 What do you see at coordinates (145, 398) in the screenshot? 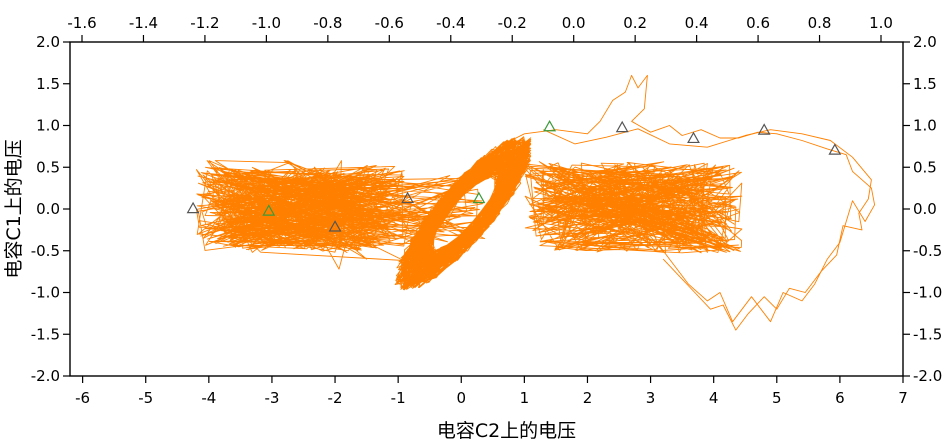
I see `x-tick-label: -5` at bounding box center [145, 398].